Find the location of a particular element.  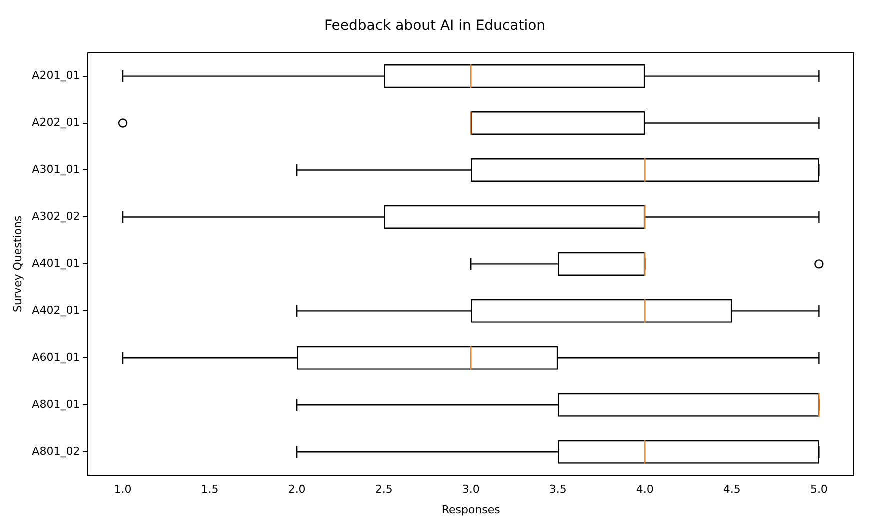

y-tick-label: A402_01 is located at coordinates (56, 311).